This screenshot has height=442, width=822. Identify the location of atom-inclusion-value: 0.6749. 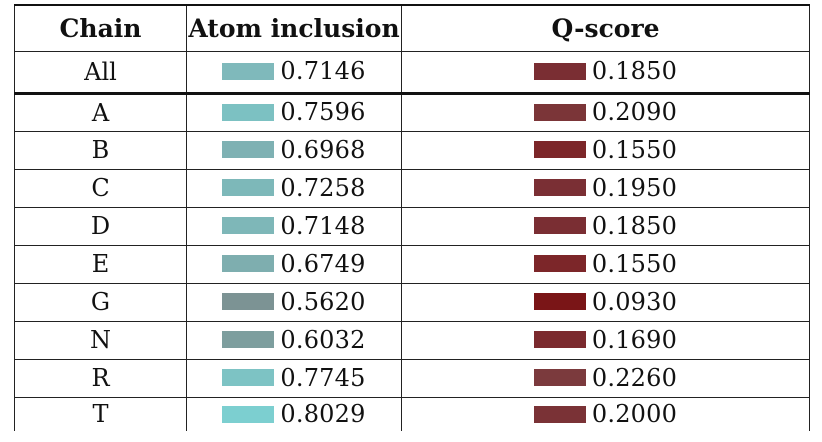
(323, 263).